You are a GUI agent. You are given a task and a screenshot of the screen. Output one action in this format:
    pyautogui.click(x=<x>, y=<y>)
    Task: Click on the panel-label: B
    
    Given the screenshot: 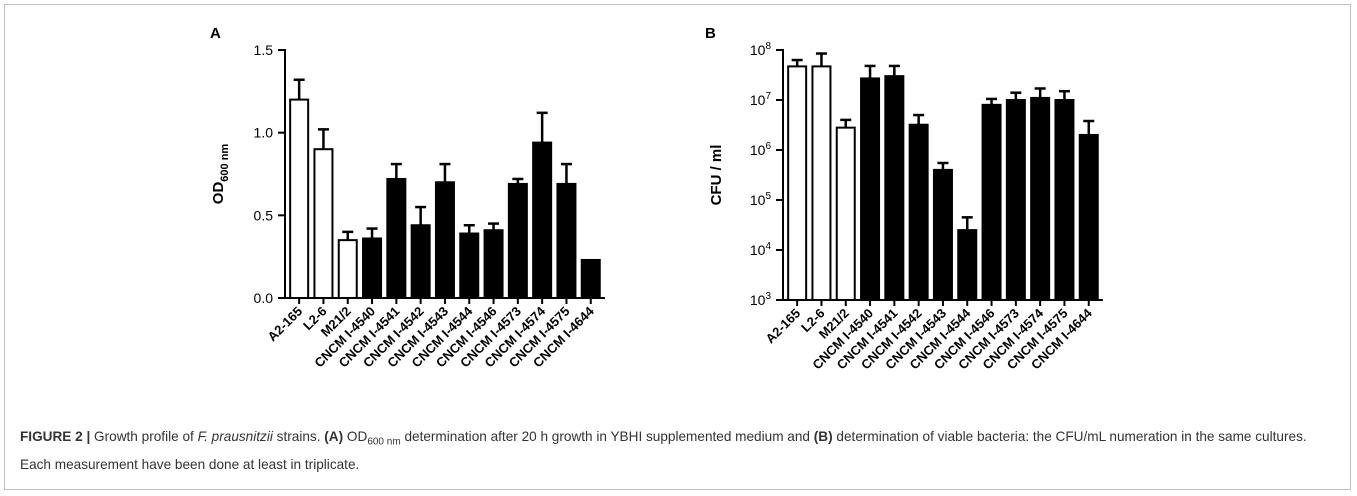 What is the action you would take?
    pyautogui.click(x=710, y=33)
    